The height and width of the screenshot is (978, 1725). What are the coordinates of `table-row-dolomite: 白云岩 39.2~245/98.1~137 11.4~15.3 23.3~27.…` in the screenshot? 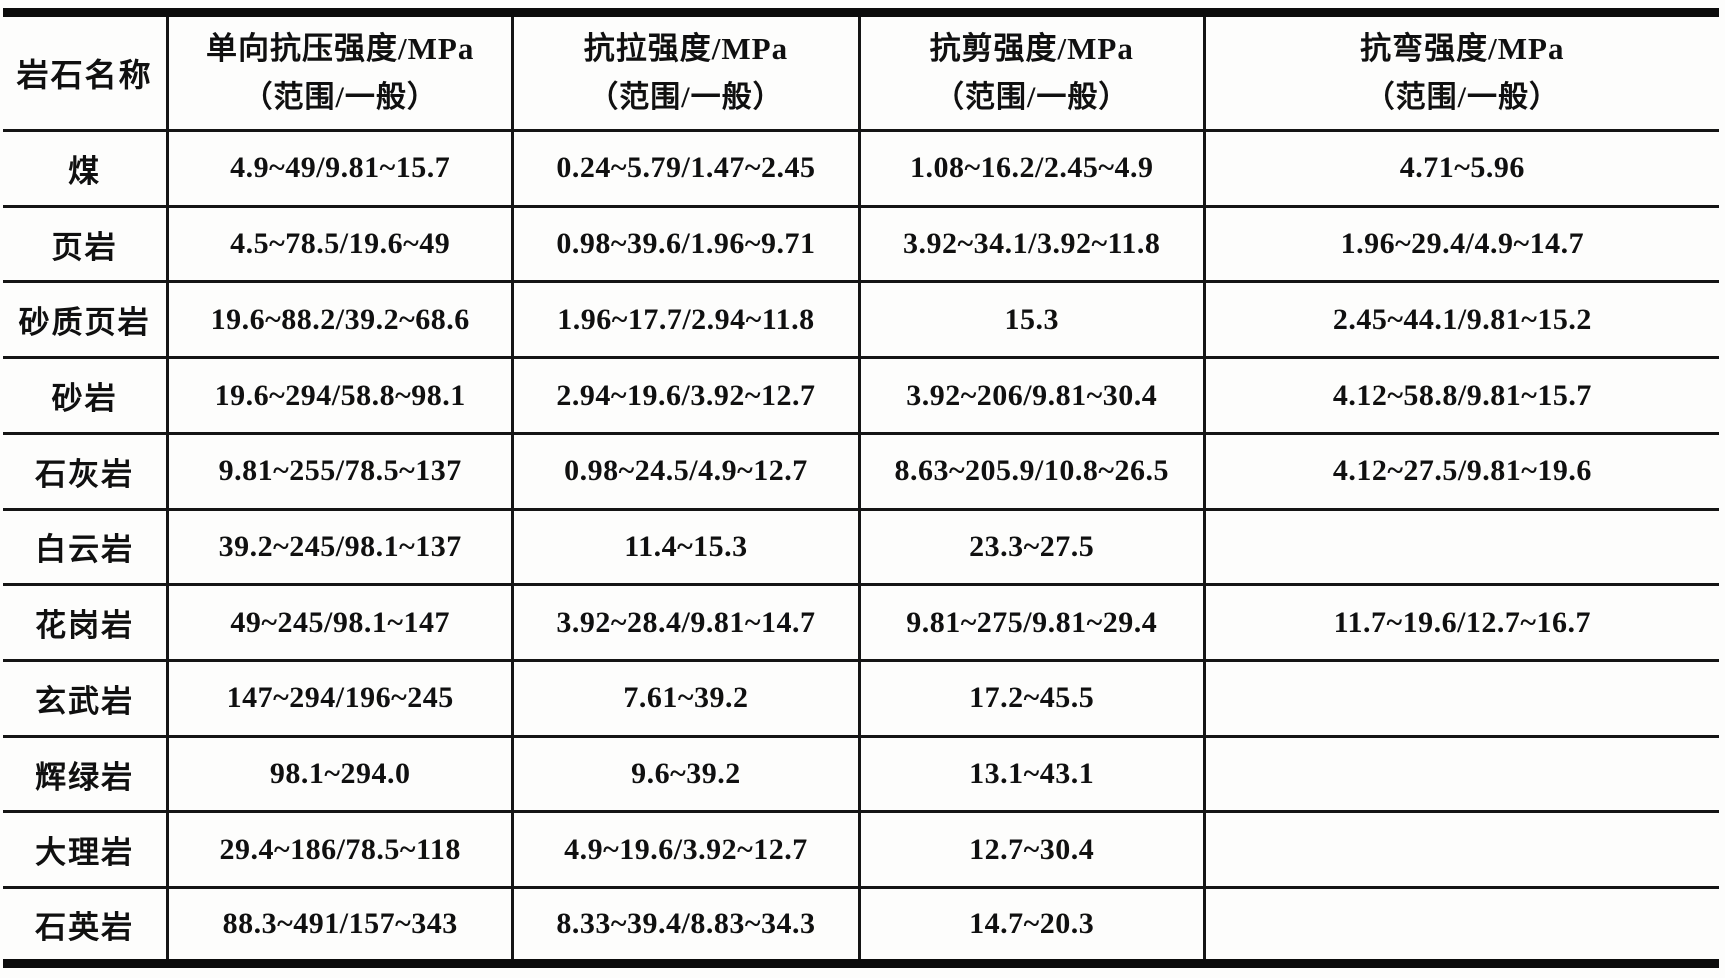 It's located at (861, 547).